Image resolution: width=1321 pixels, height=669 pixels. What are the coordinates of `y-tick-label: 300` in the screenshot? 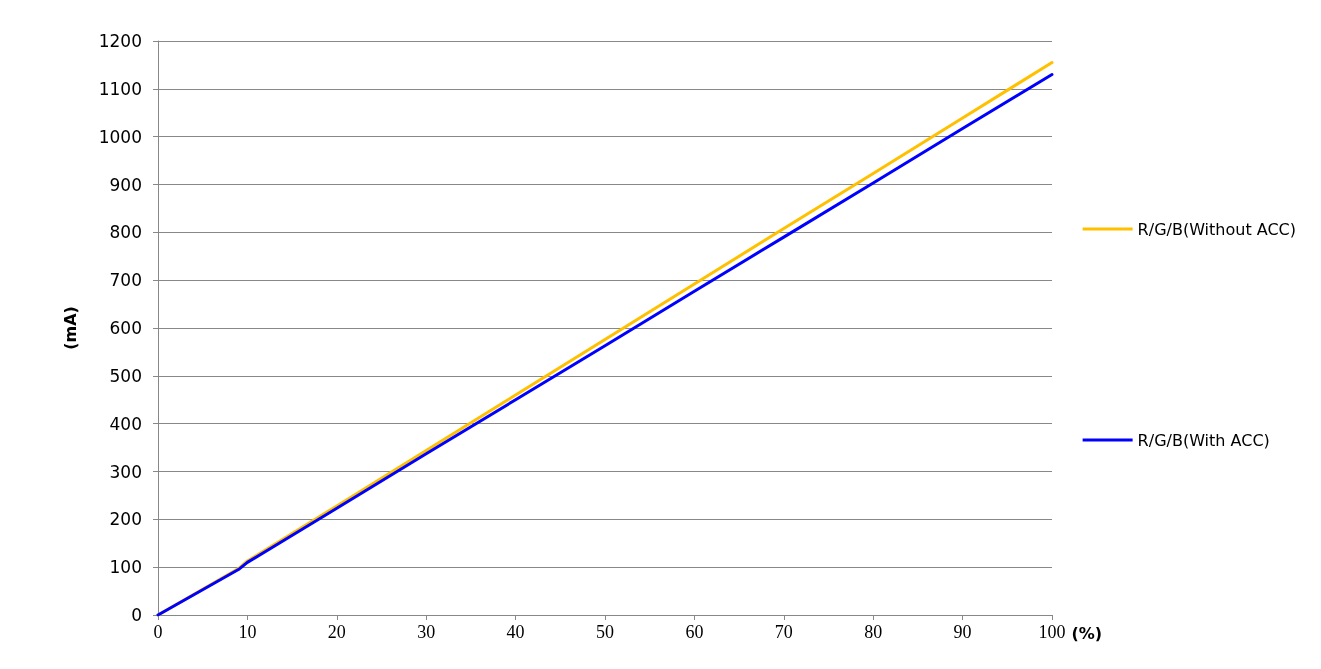 It's located at (125, 471).